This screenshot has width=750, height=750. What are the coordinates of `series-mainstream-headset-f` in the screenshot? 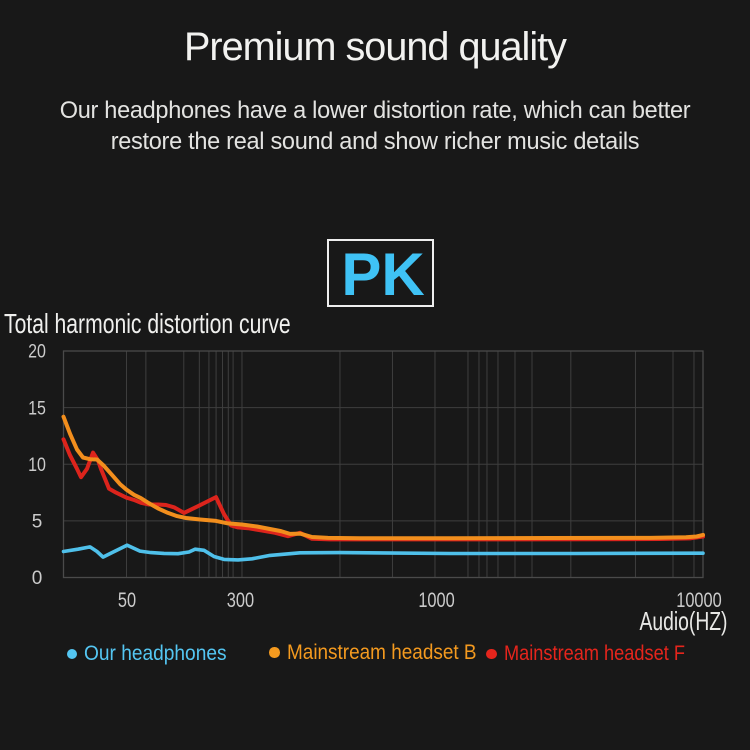 It's located at (383, 489).